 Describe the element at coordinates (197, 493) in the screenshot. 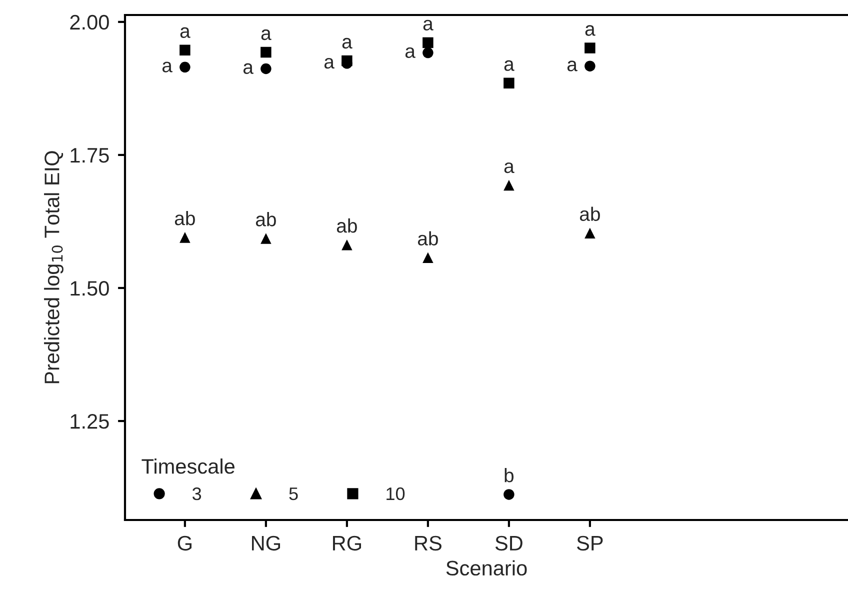

I see `legend-label: 3` at that location.